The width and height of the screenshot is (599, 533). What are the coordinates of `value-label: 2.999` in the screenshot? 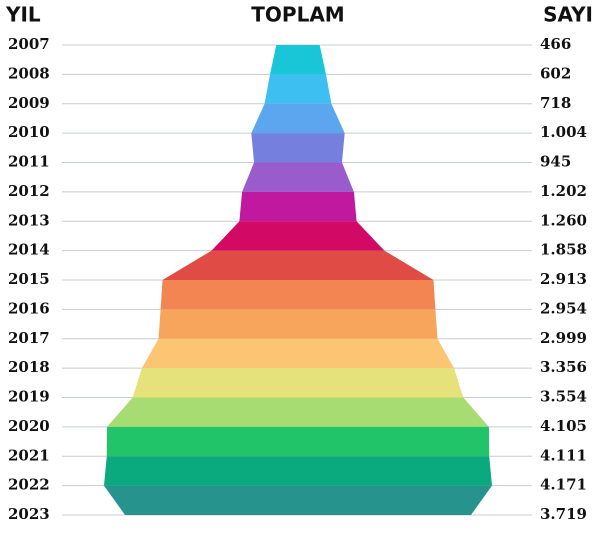 It's located at (563, 338).